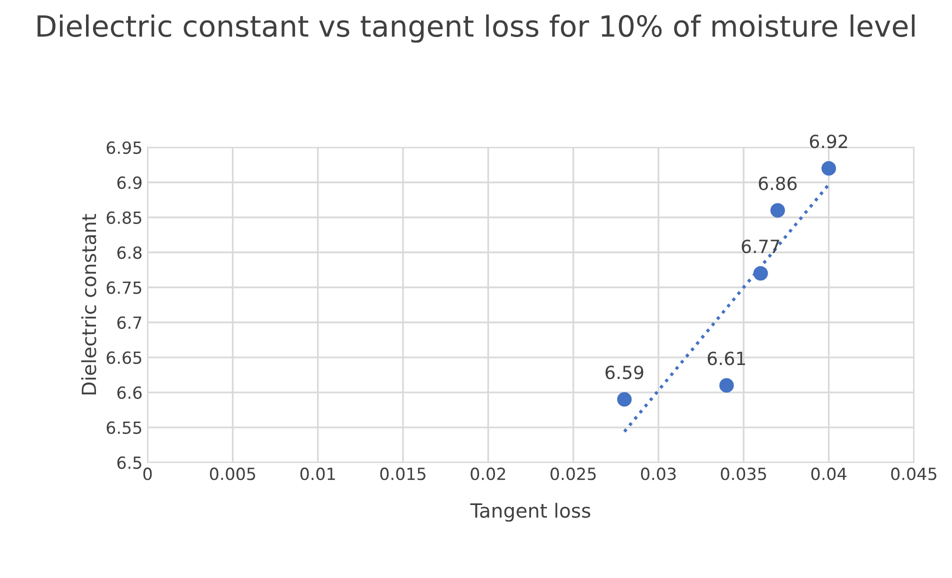  What do you see at coordinates (761, 247) in the screenshot?
I see `data-label: 6.77` at bounding box center [761, 247].